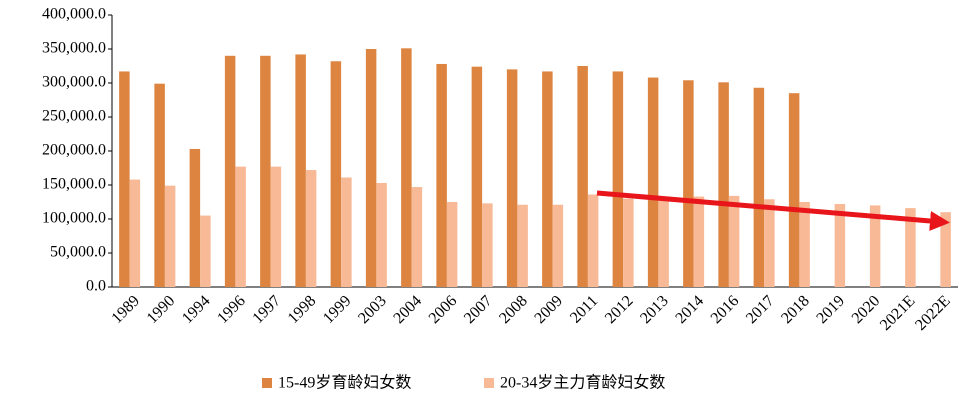 This screenshot has width=960, height=400. Describe the element at coordinates (337, 309) in the screenshot. I see `x-tick-label: 1999` at that location.